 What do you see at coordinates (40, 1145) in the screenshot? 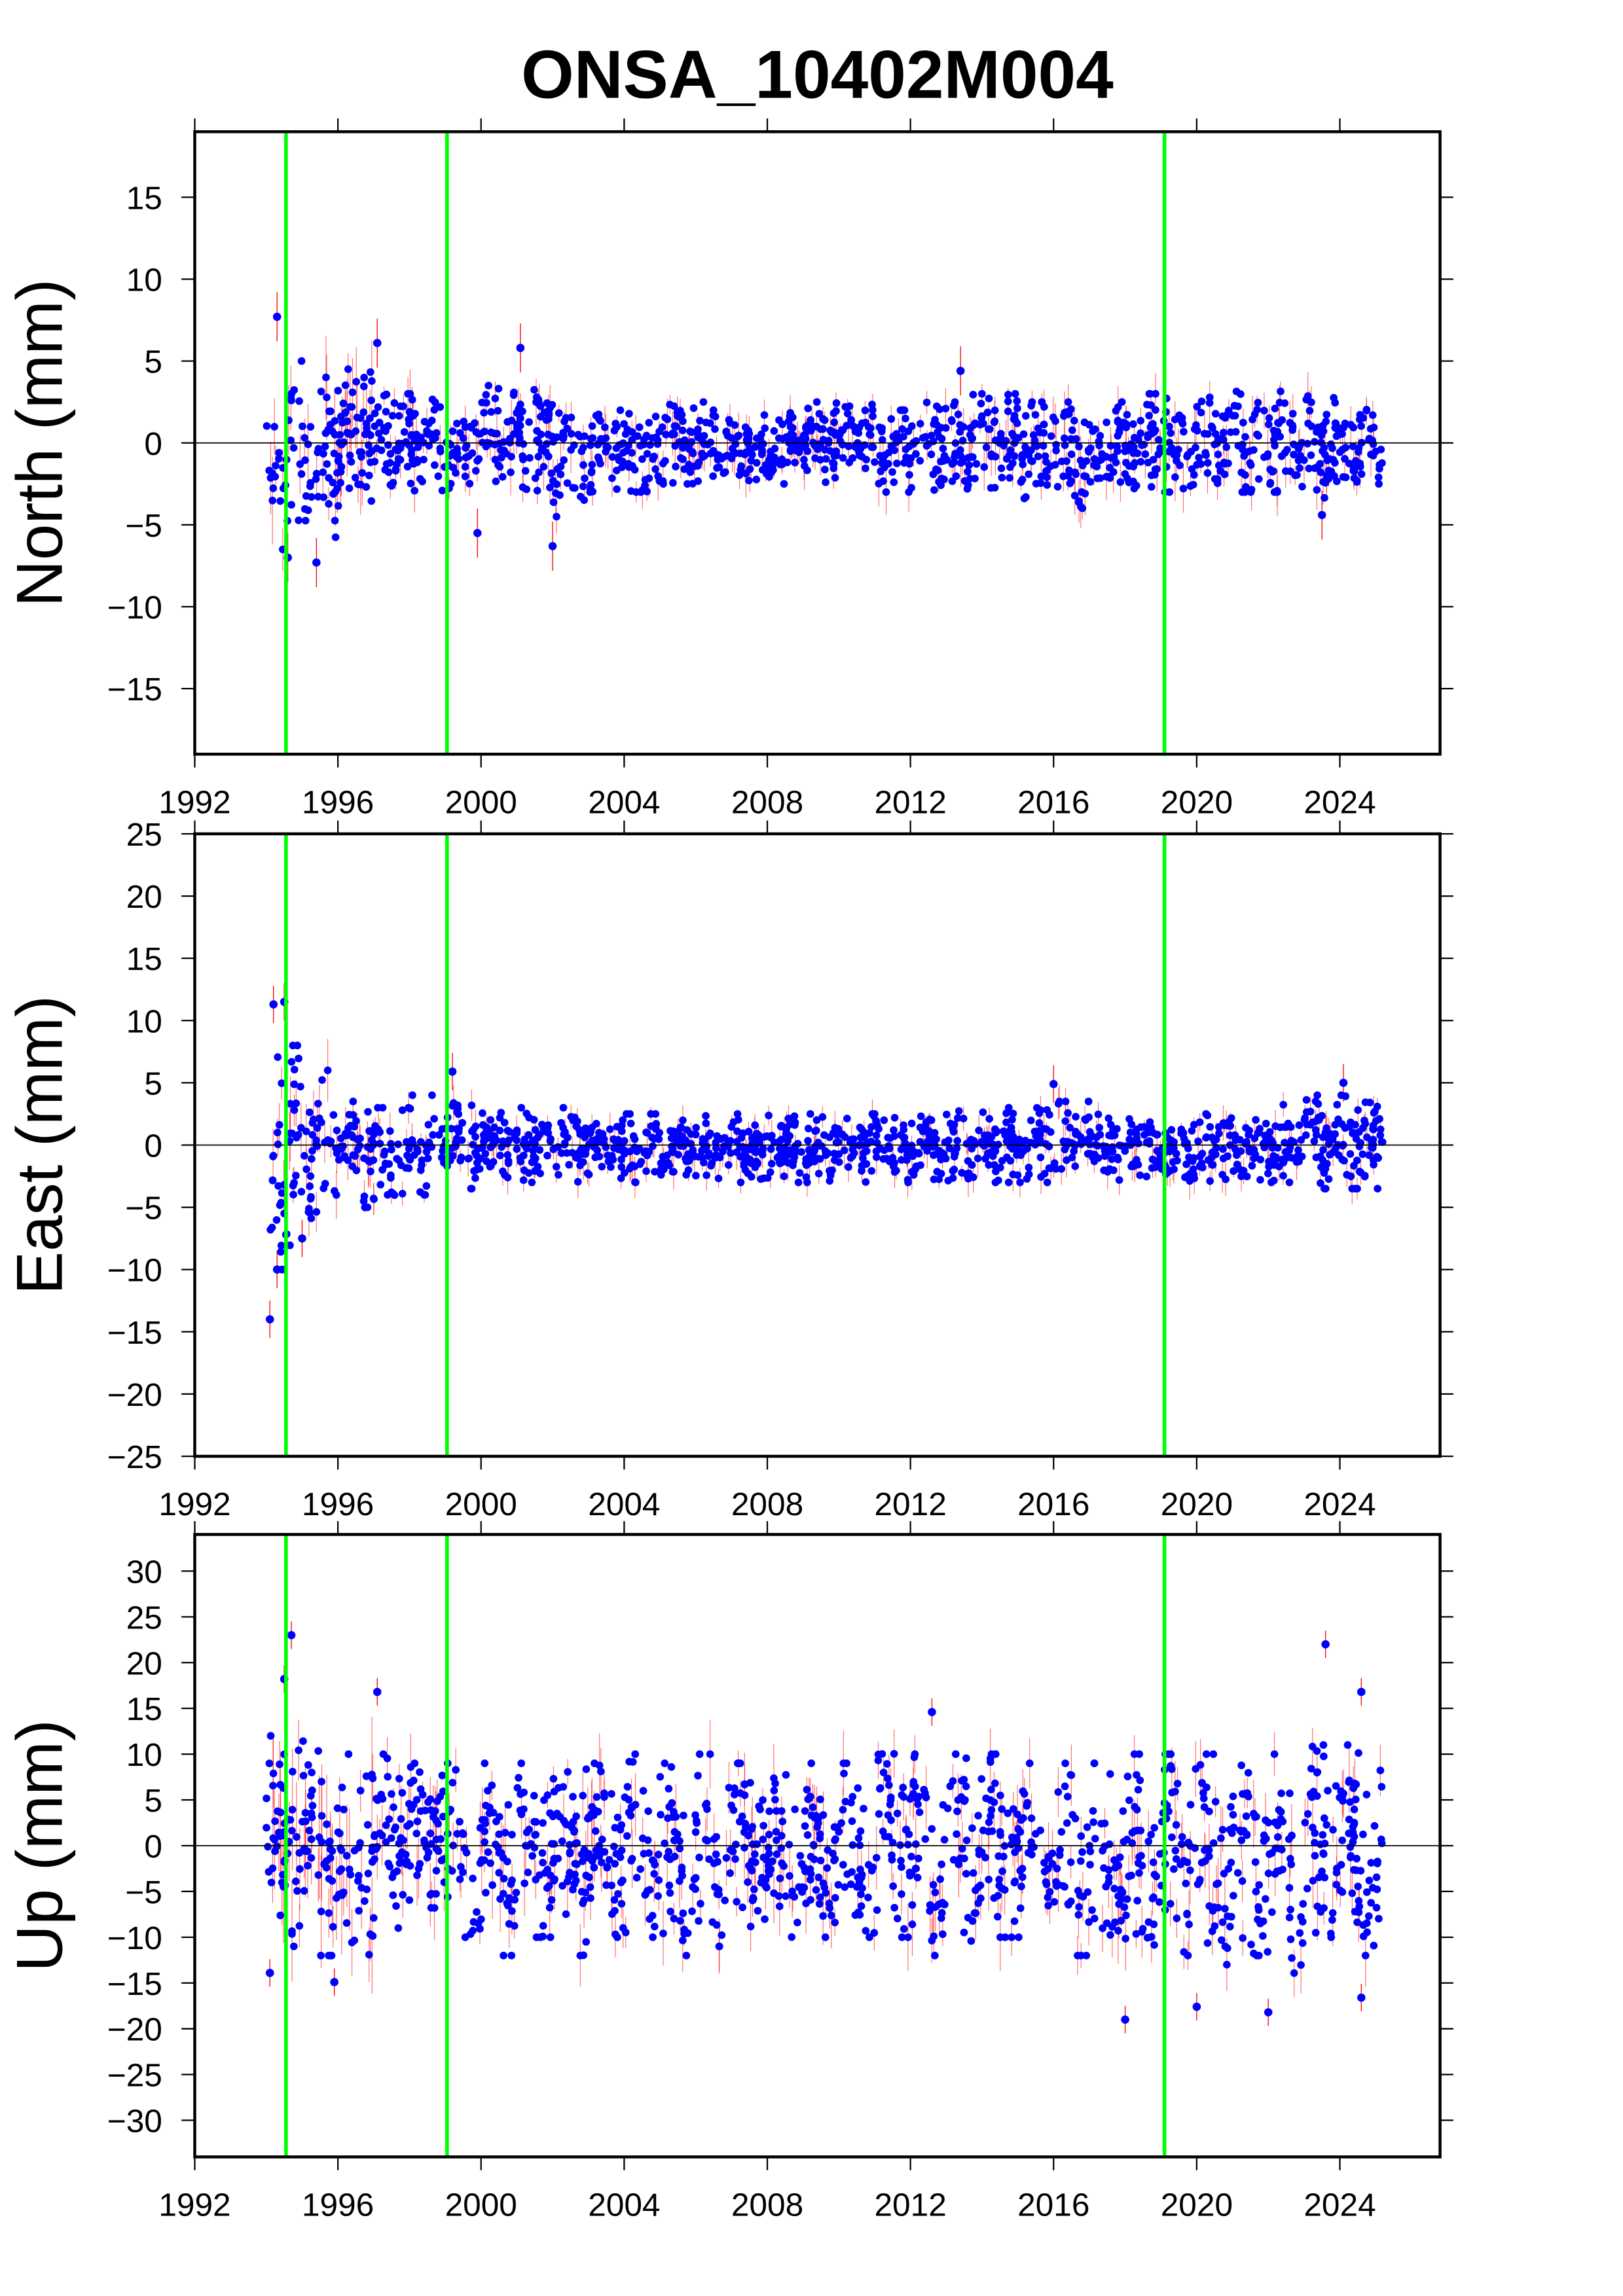
I see `y-axis-label: East (mm)` at bounding box center [40, 1145].